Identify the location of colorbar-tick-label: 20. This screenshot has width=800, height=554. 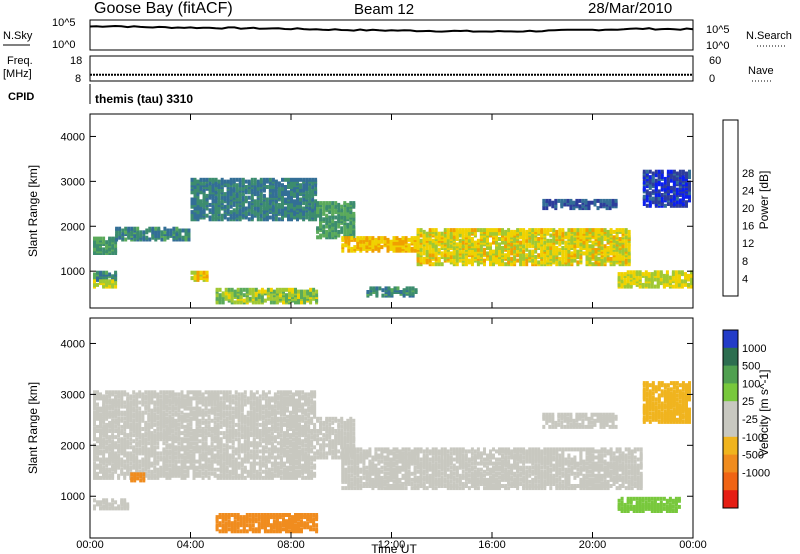
(748, 209).